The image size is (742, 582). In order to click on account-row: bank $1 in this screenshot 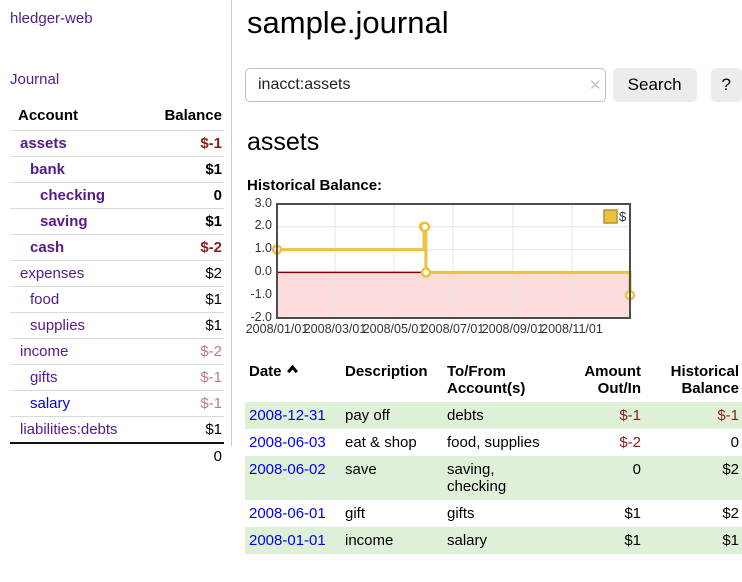, I will do `click(117, 169)`.